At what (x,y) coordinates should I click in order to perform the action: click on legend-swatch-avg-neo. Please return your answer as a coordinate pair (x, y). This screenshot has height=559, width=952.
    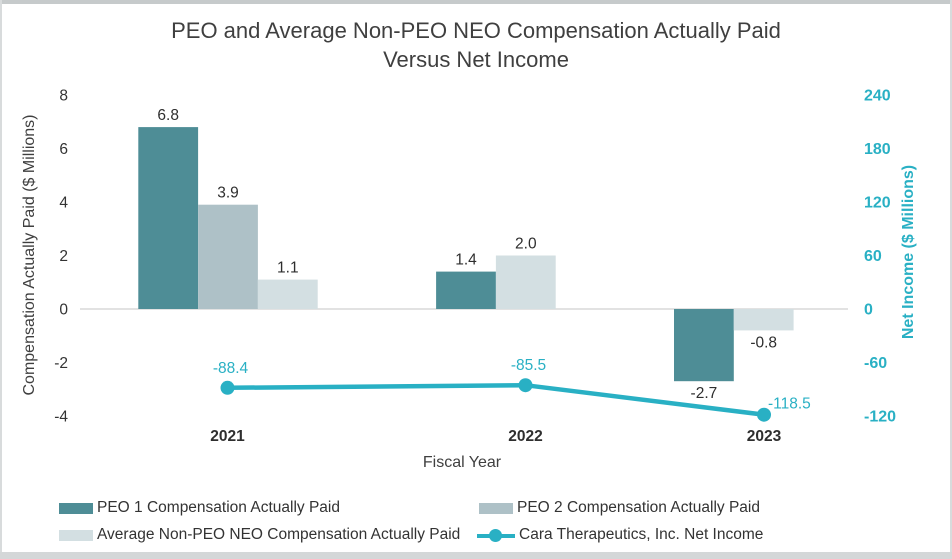
    Looking at the image, I should click on (76, 535).